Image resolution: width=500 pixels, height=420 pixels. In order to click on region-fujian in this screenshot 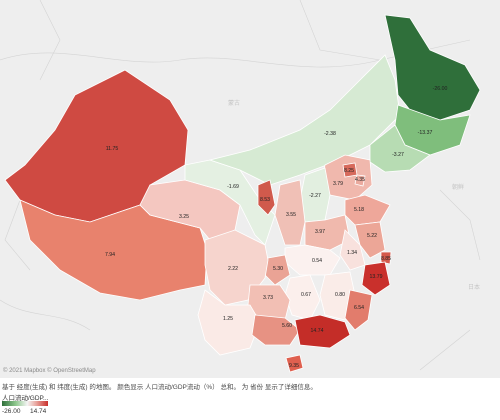, I will do `click(358, 310)`.